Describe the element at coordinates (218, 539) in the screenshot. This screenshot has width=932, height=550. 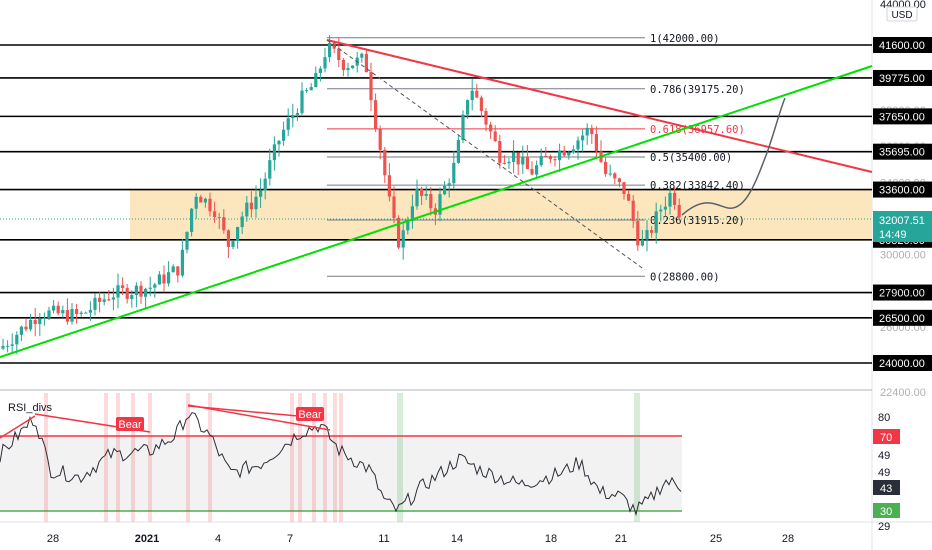
I see `x-label-2: 4` at that location.